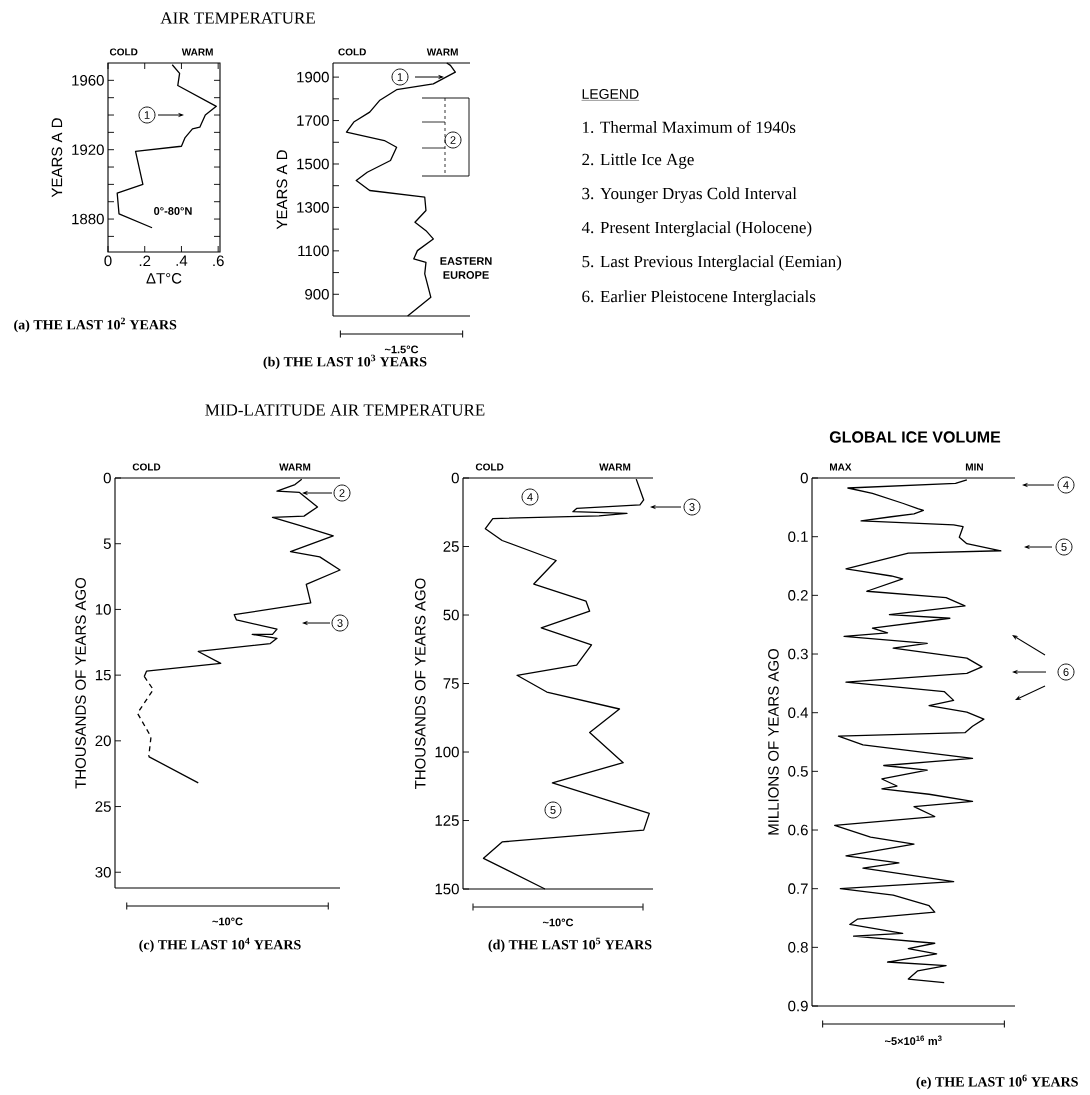  What do you see at coordinates (689, 195) in the screenshot?
I see `text: 3. Younger Dryas Cold Interval` at bounding box center [689, 195].